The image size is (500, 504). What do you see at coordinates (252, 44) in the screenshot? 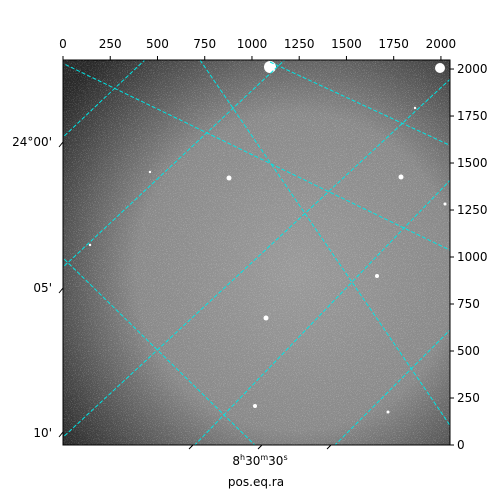
I see `x-tick-label: 1000` at bounding box center [252, 44].